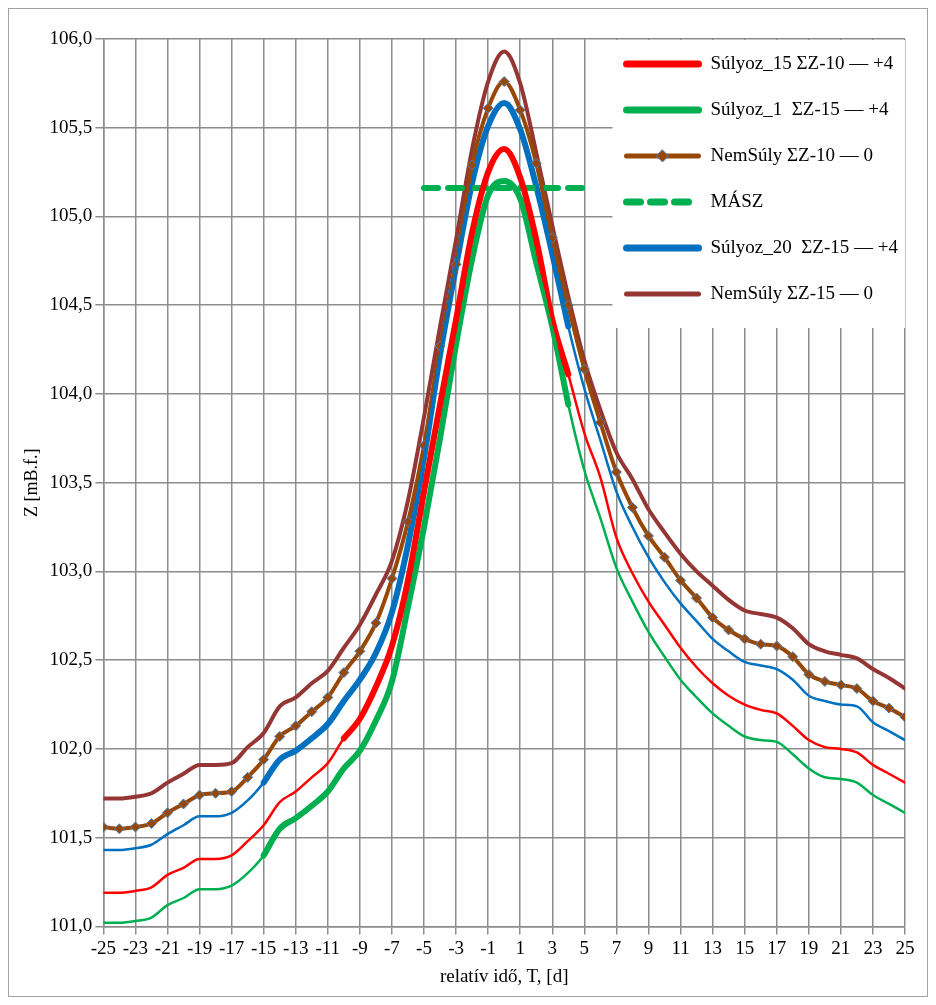 This screenshot has height=1005, width=936. Describe the element at coordinates (296, 947) in the screenshot. I see `x-tick-label: -13` at that location.